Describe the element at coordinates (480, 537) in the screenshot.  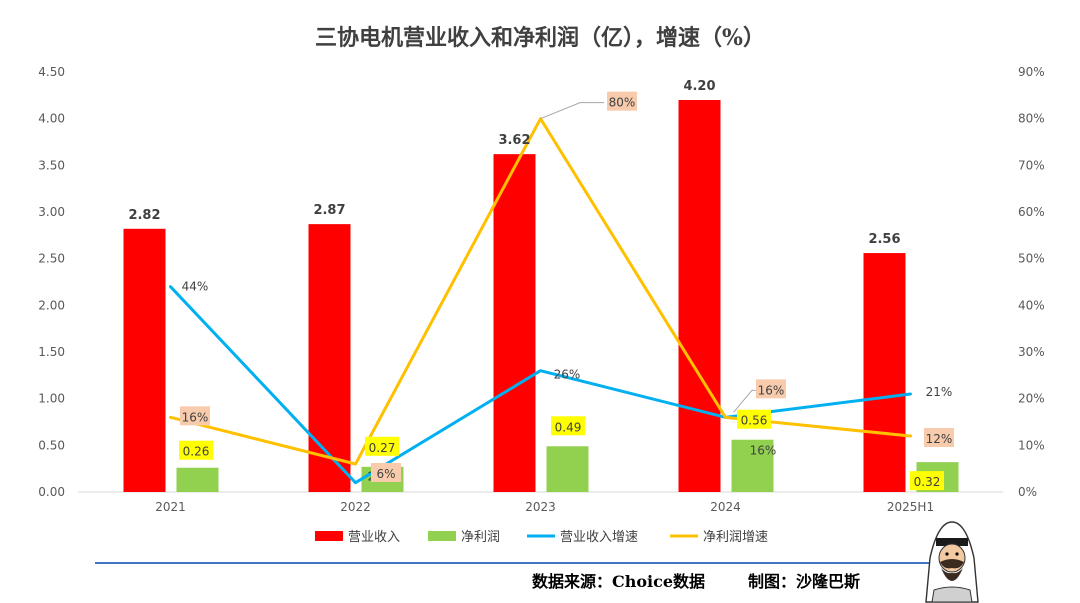
I see `legend-label: 净利润` at that location.